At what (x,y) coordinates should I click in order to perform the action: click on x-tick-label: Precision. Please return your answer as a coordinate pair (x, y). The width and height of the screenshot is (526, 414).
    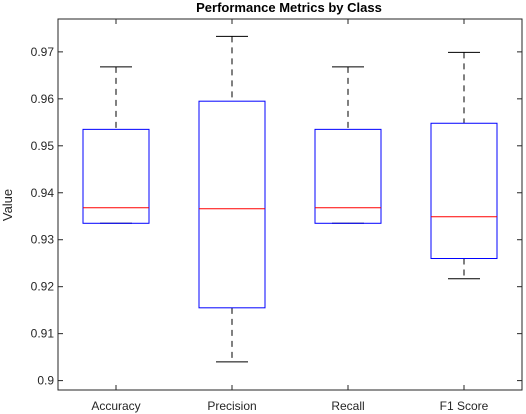
    Looking at the image, I should click on (231, 406).